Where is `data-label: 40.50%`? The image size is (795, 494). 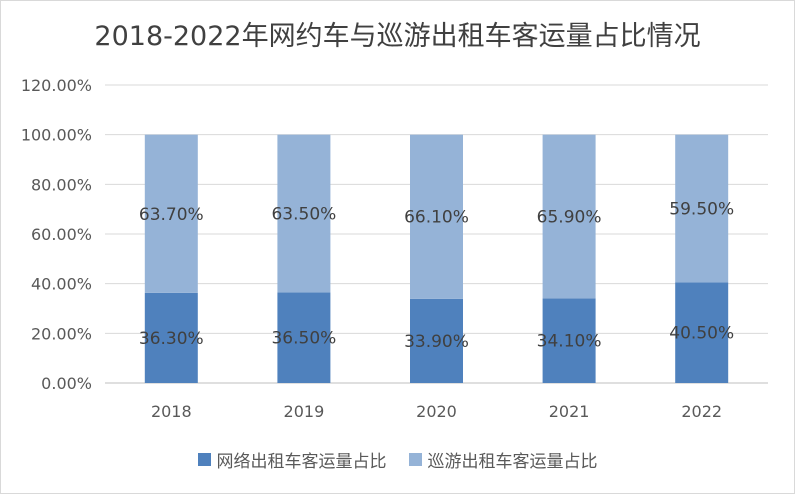
data-label: 40.50% is located at coordinates (701, 334).